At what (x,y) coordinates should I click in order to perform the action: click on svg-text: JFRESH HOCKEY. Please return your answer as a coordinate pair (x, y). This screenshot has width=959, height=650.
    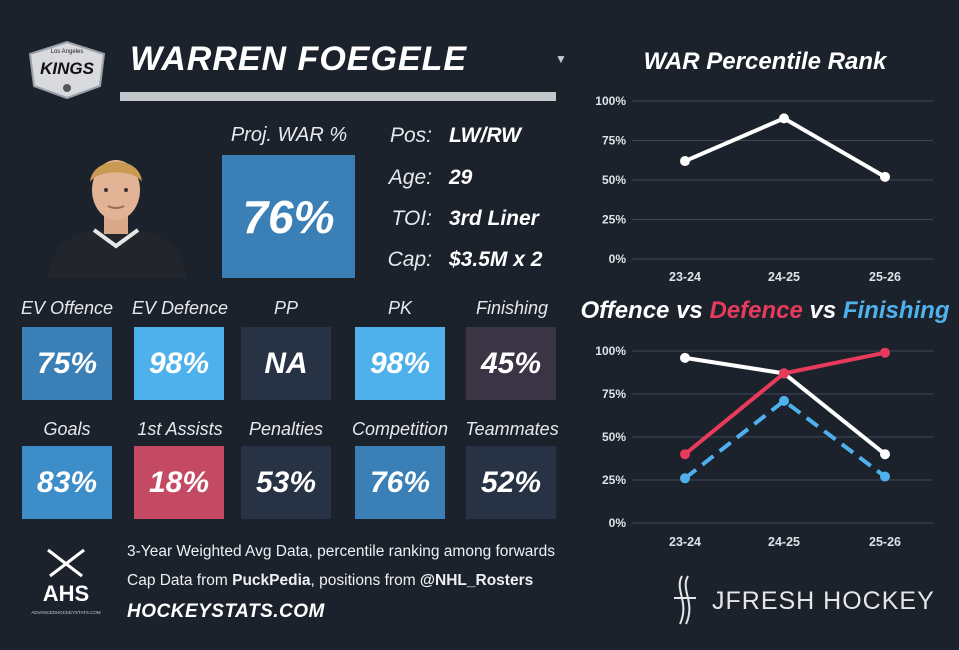
    Looking at the image, I should click on (823, 601).